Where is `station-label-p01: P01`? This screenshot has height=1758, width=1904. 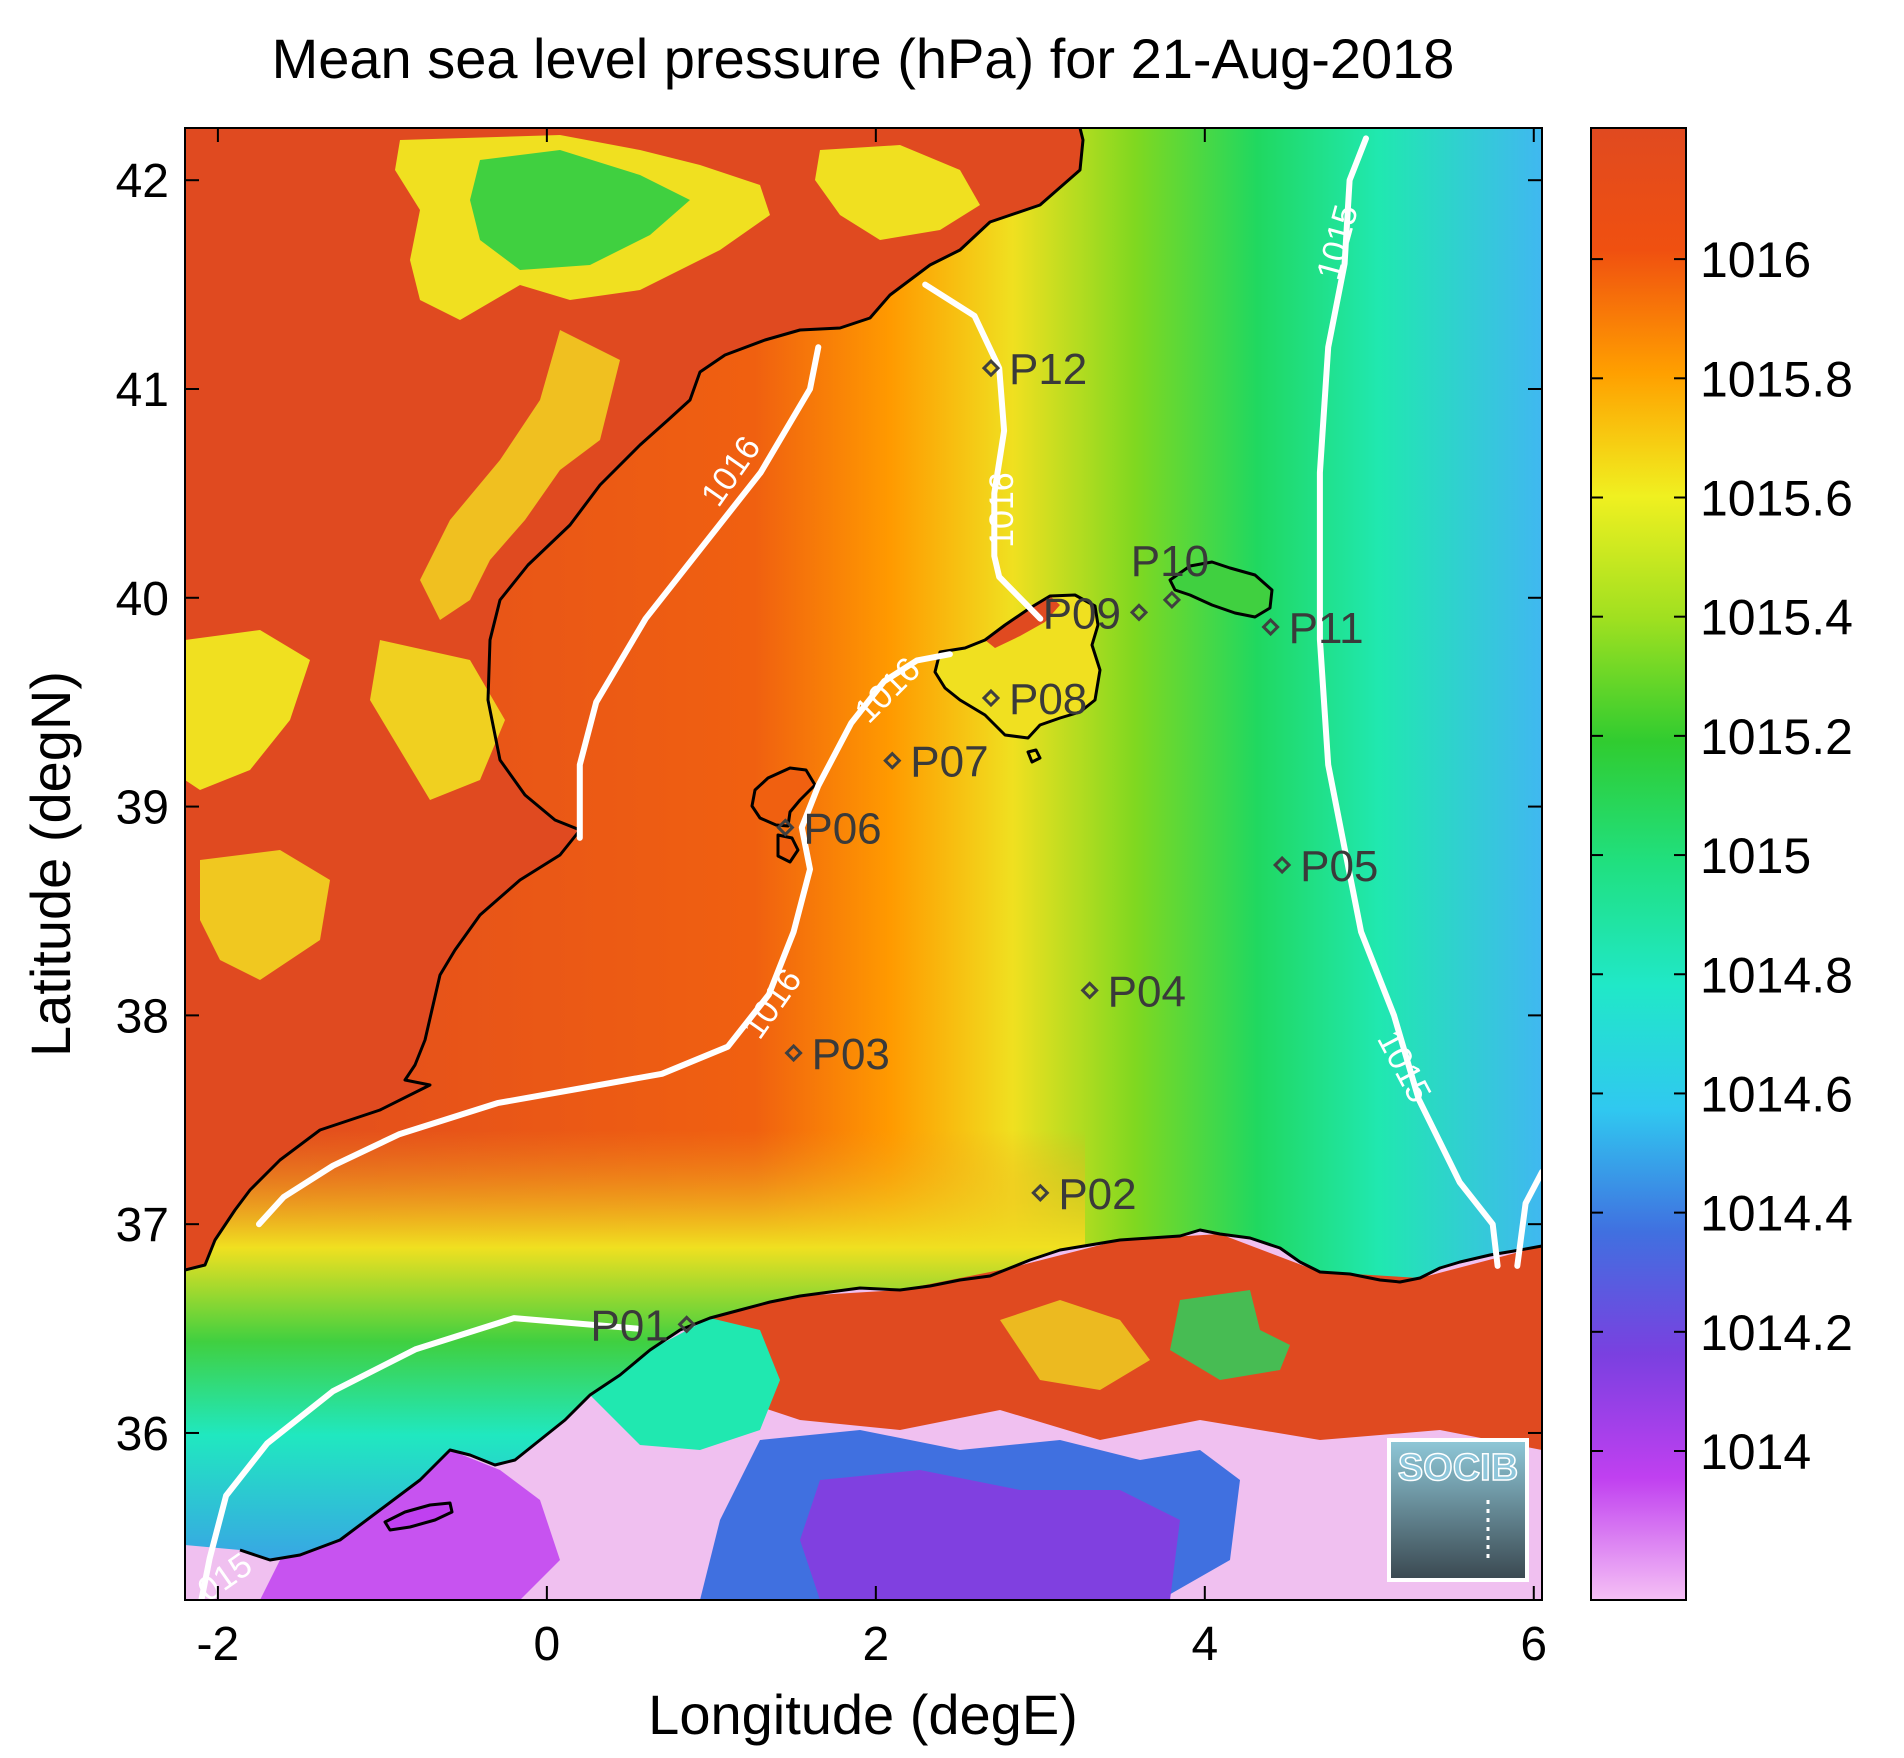 station-label-p01: P01 is located at coordinates (629, 1325).